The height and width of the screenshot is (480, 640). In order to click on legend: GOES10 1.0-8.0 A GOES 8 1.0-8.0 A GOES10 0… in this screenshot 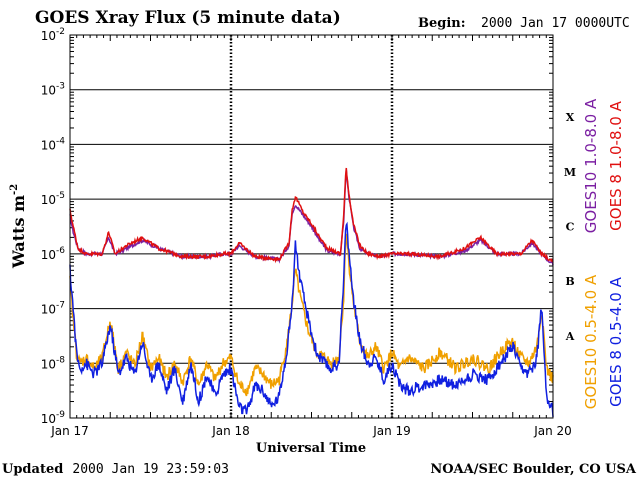, I will do `click(603, 253)`.